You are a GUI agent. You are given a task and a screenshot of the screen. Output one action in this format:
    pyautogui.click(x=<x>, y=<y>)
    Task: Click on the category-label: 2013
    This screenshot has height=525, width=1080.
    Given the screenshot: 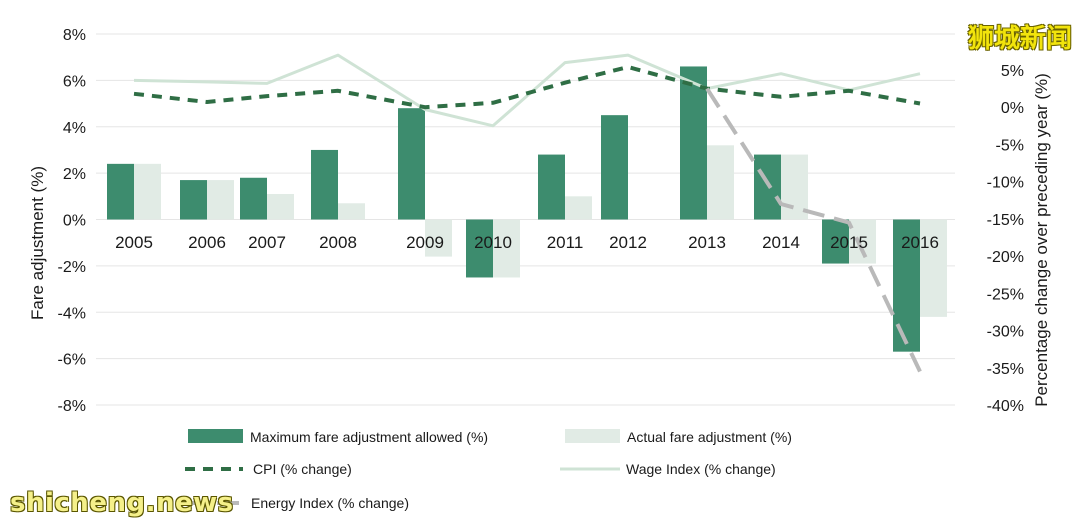 What is the action you would take?
    pyautogui.click(x=707, y=242)
    